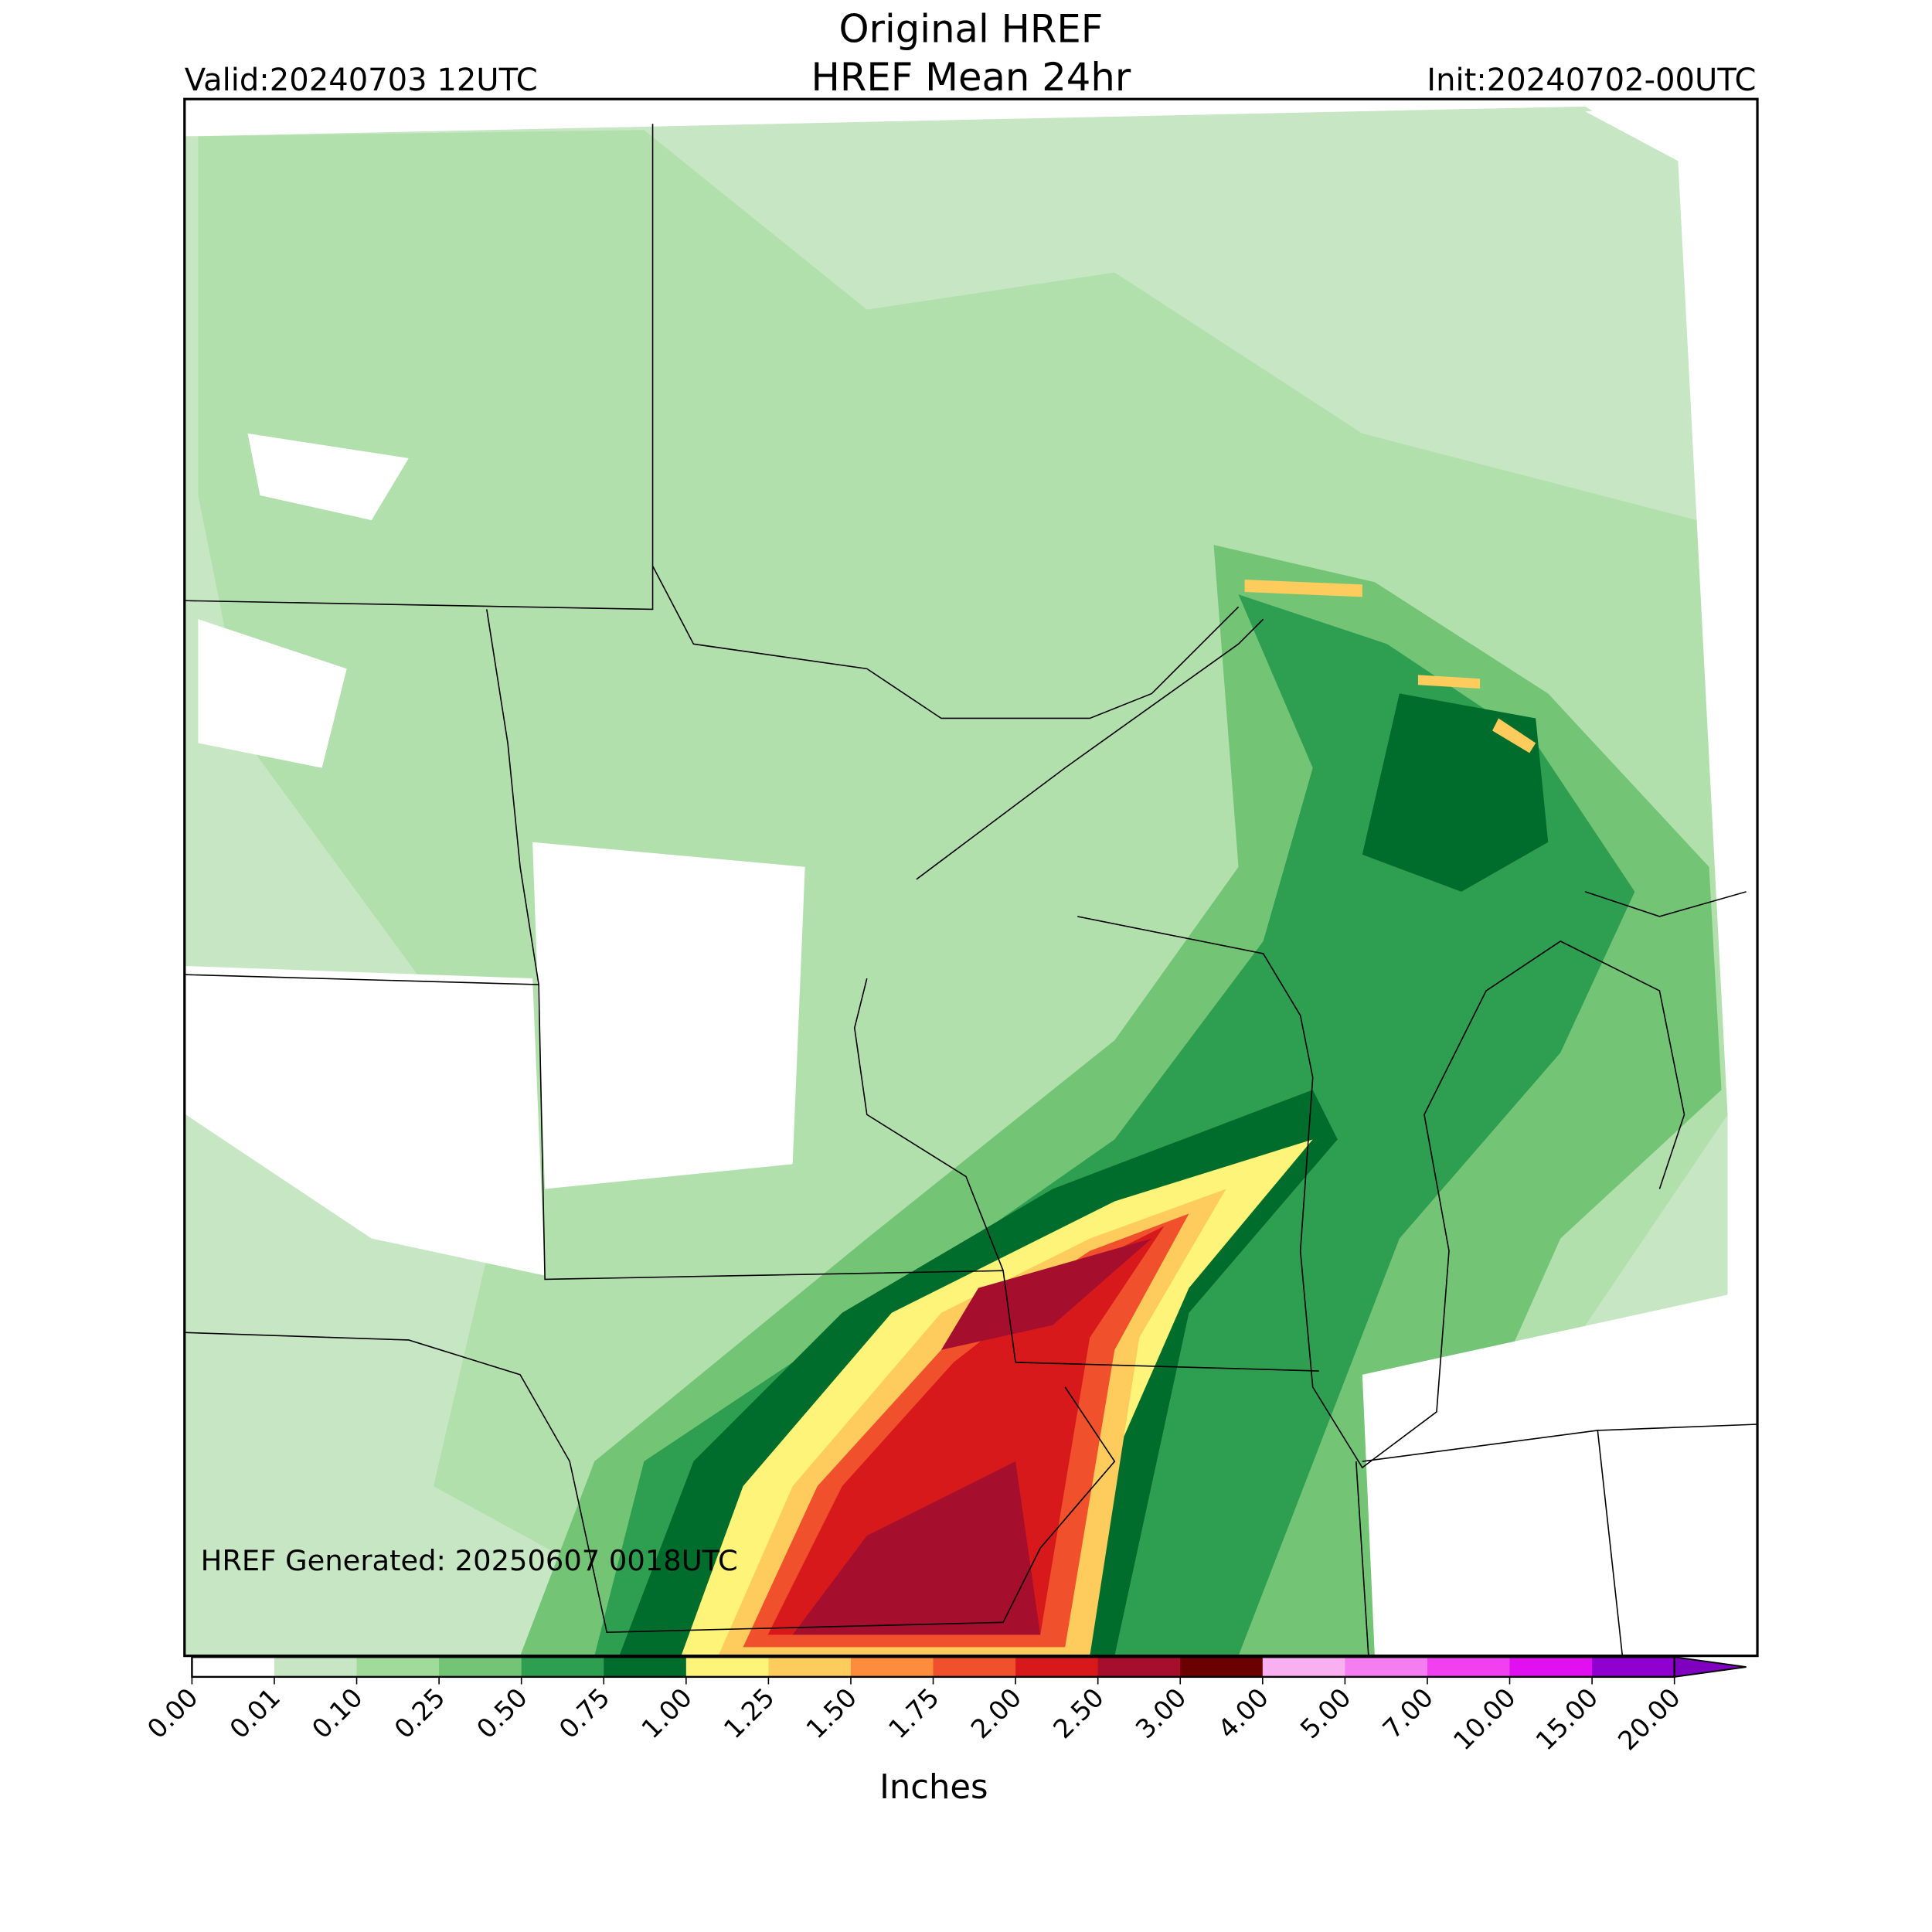 Image resolution: width=1932 pixels, height=1932 pixels. What do you see at coordinates (1409, 1714) in the screenshot?
I see `colorbar-tick-label: 7.00` at bounding box center [1409, 1714].